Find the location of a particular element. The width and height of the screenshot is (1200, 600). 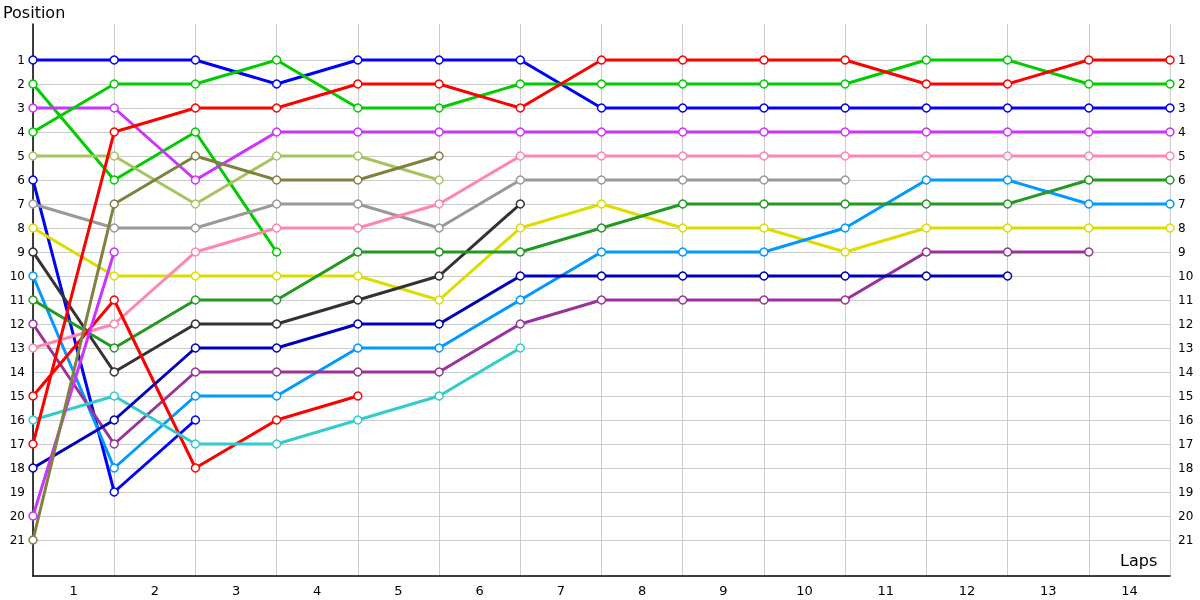

y-tick-label: 15 is located at coordinates (17, 396).